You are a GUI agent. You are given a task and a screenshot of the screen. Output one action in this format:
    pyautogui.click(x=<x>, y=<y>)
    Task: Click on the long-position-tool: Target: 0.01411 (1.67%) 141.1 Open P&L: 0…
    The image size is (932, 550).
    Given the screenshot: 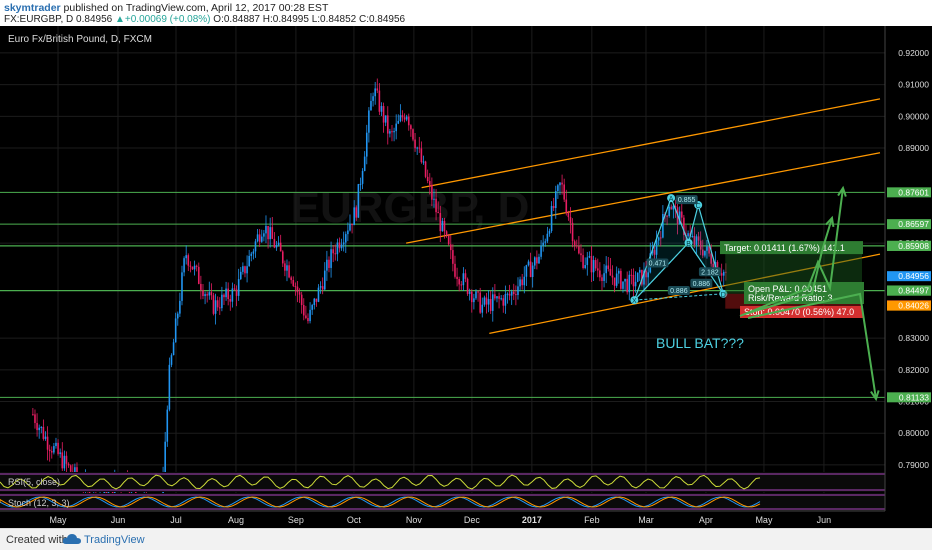 What is the action you would take?
    pyautogui.click(x=792, y=279)
    